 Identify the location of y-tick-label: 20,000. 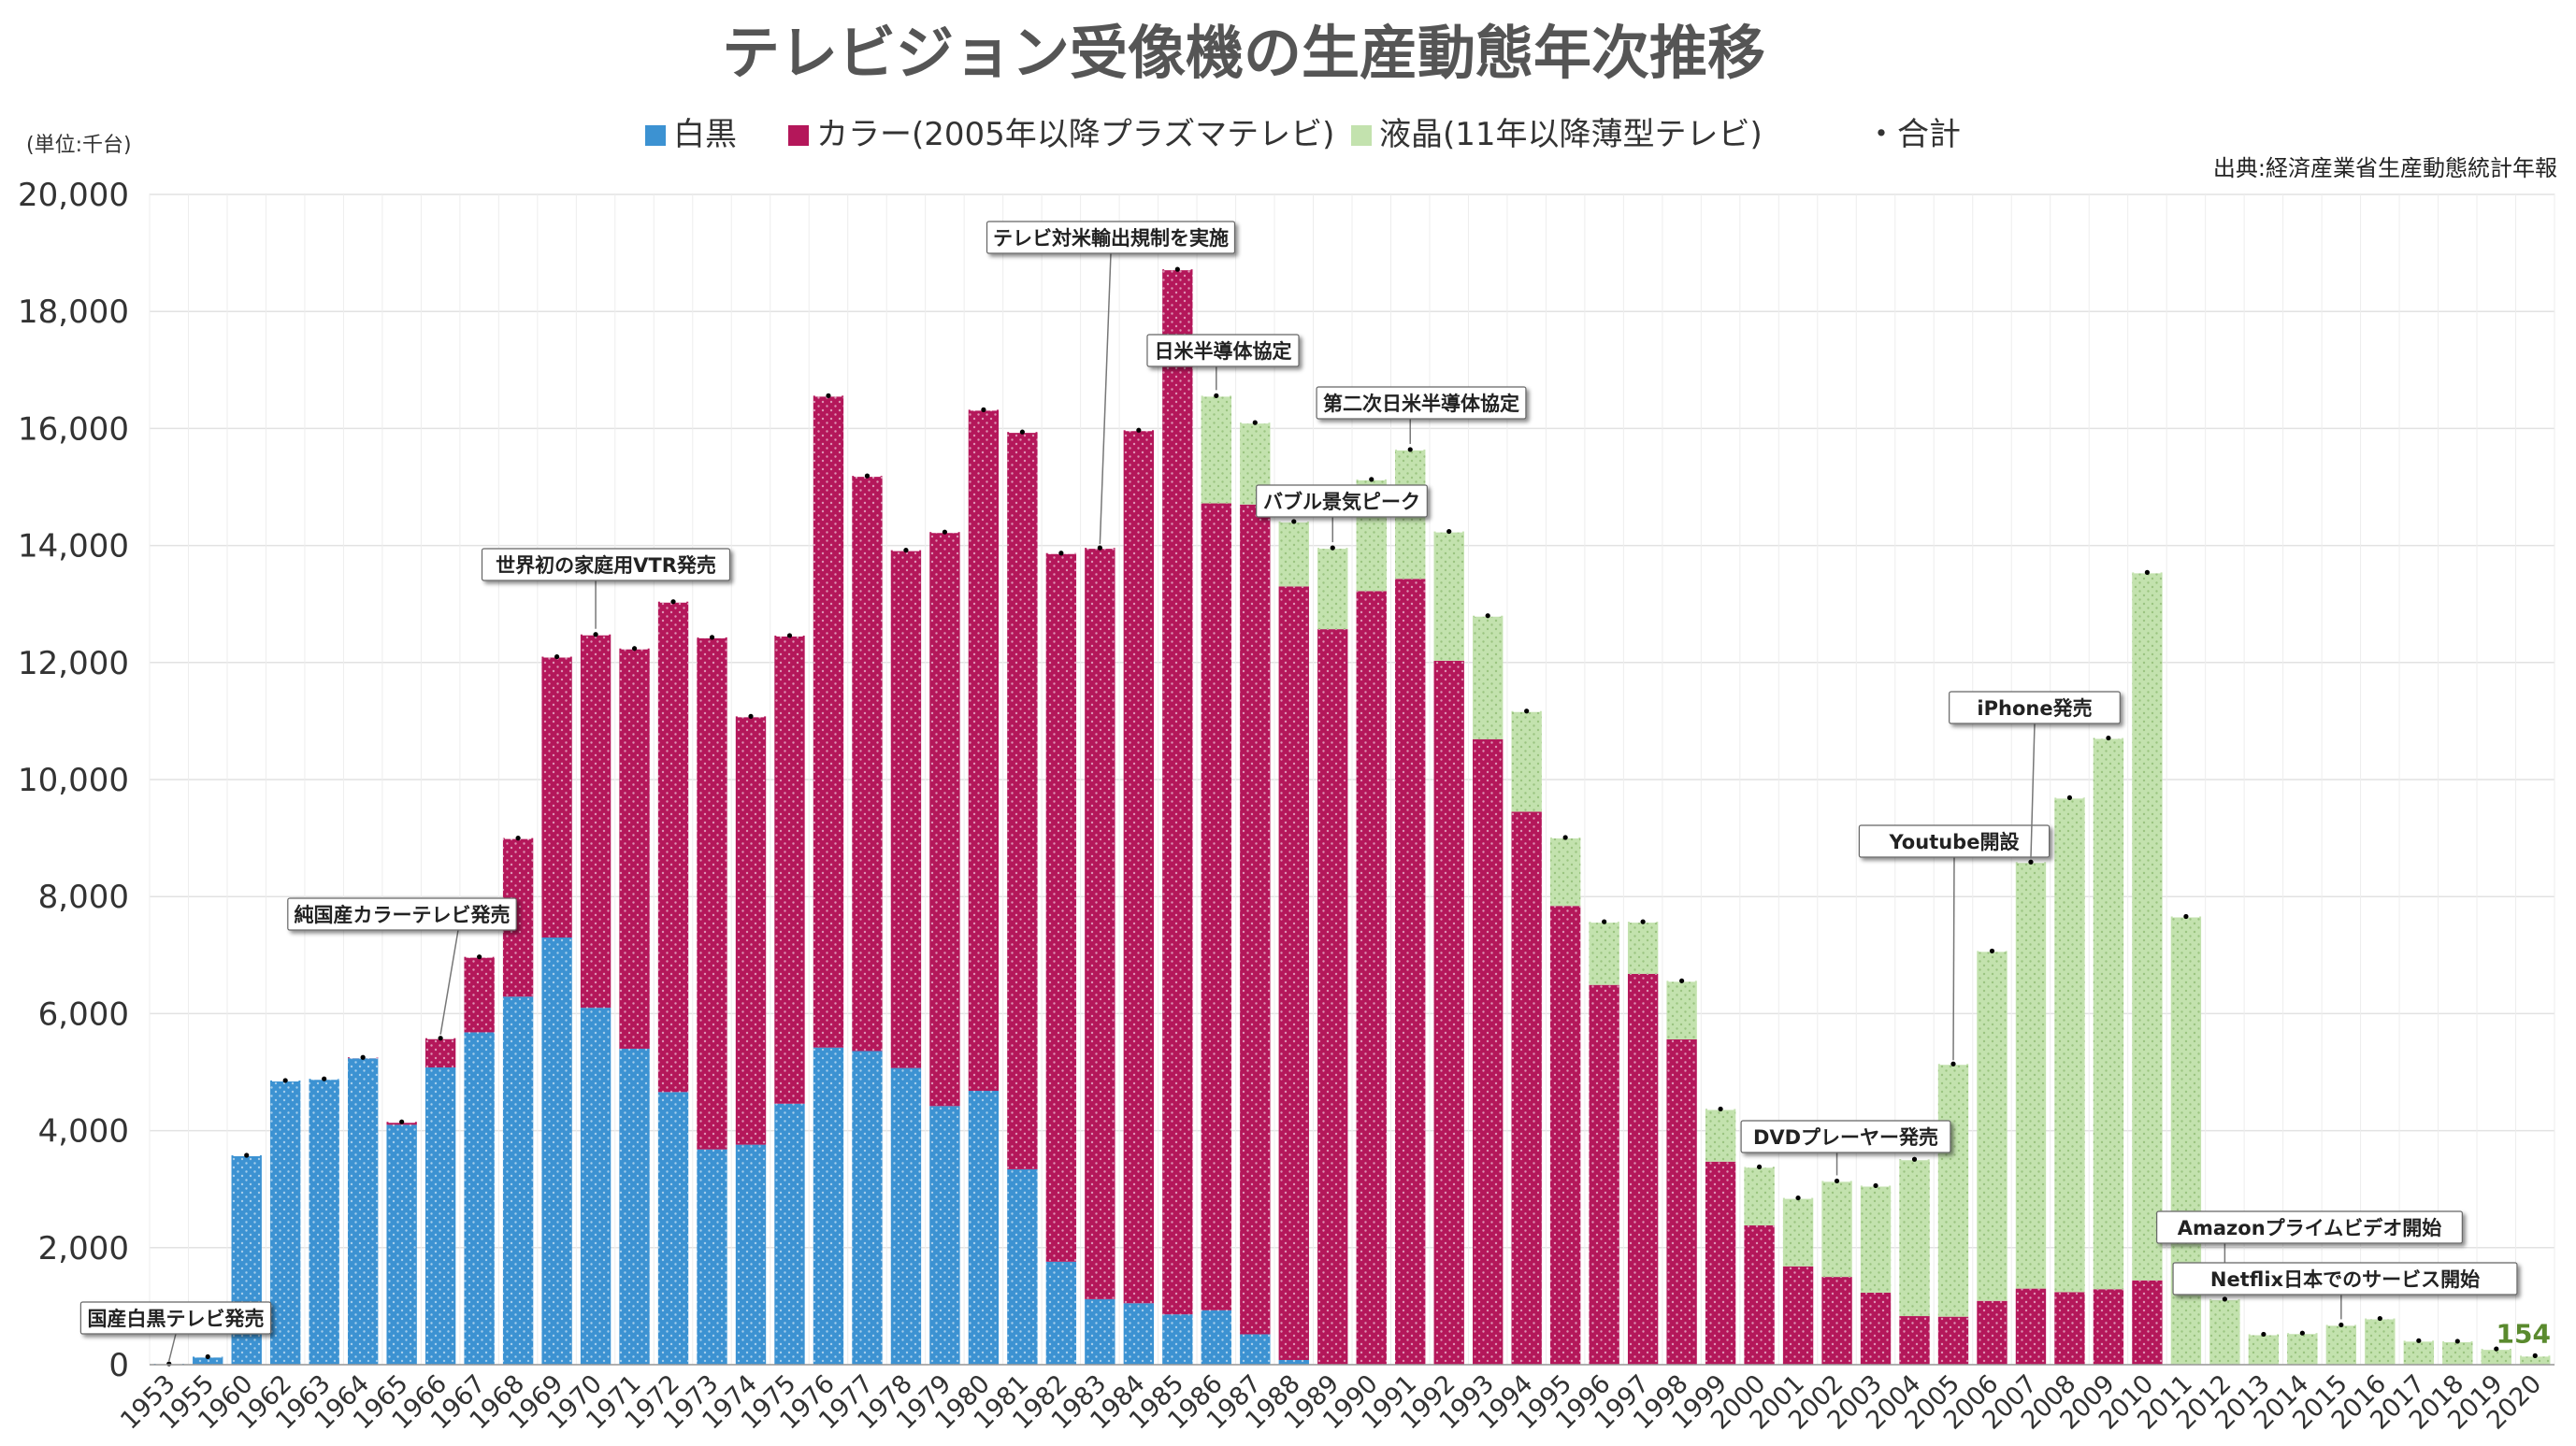
(74, 195).